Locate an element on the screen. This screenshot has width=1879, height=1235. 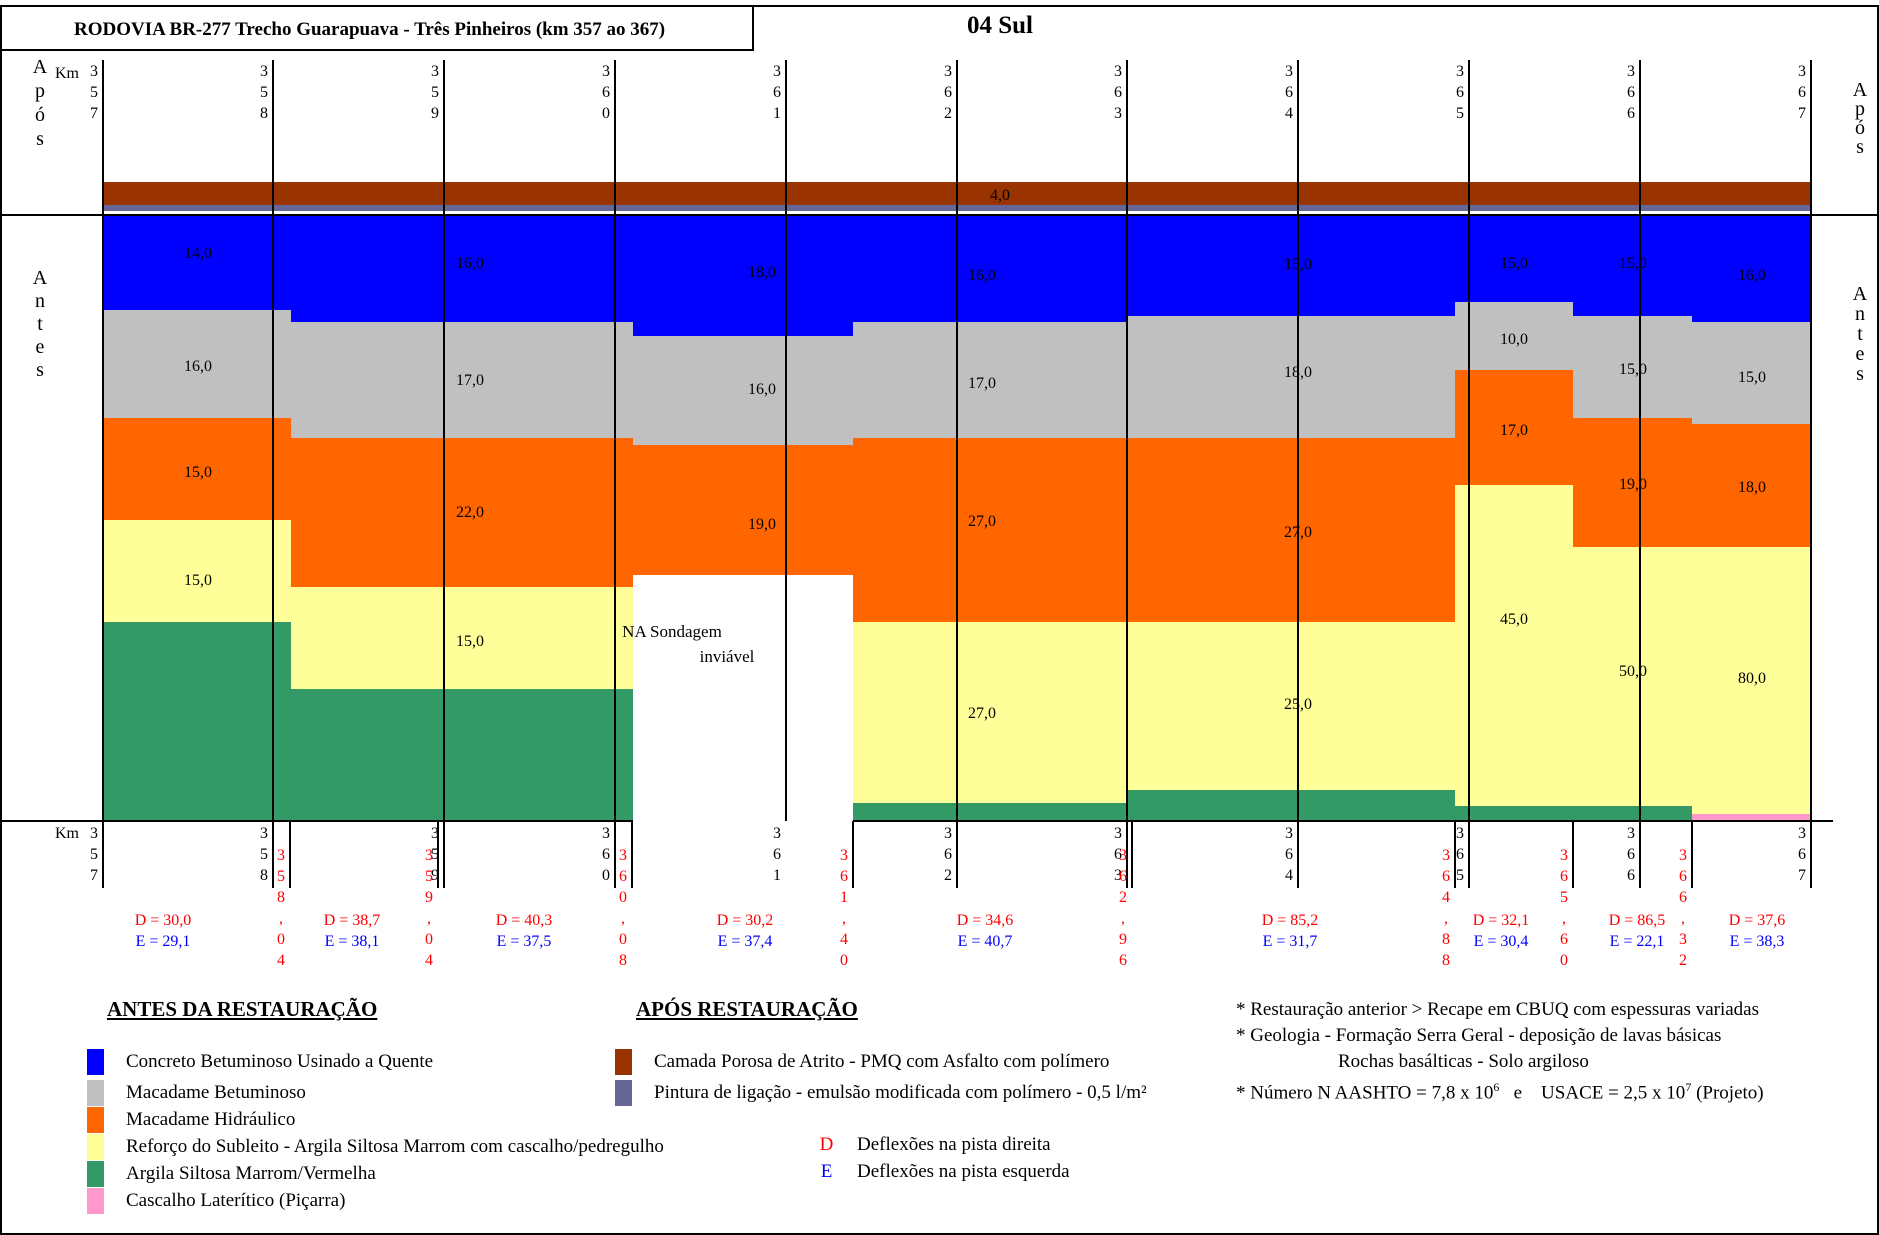
deflection-d: D = 37,6 is located at coordinates (1757, 920).